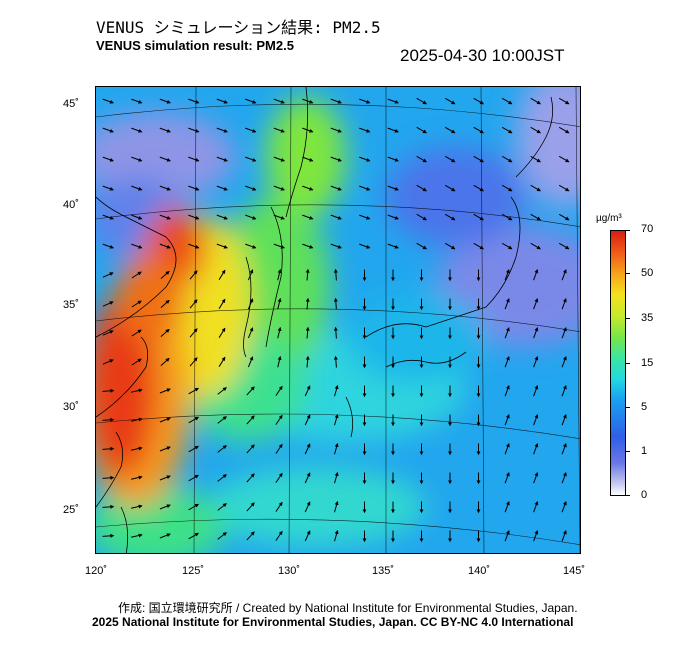  Describe the element at coordinates (195, 45) in the screenshot. I see `title-english: VENUS simulation result: PM2.5` at that location.